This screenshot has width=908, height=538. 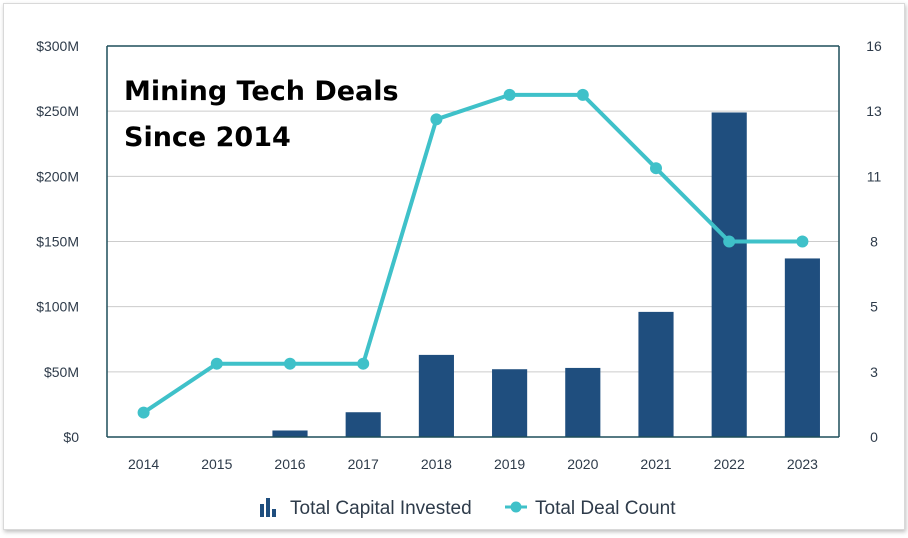 I want to click on chart-title: Mining Tech Deals Since 2014, so click(x=261, y=114).